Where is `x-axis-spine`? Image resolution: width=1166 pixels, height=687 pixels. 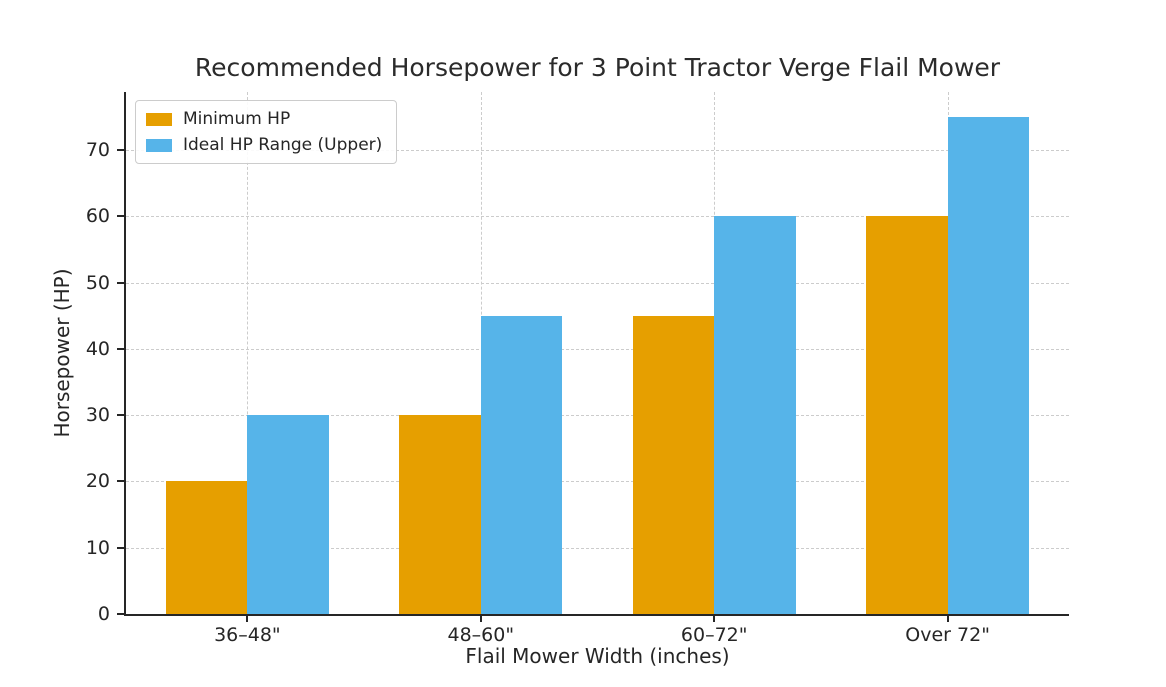 x-axis-spine is located at coordinates (596, 615).